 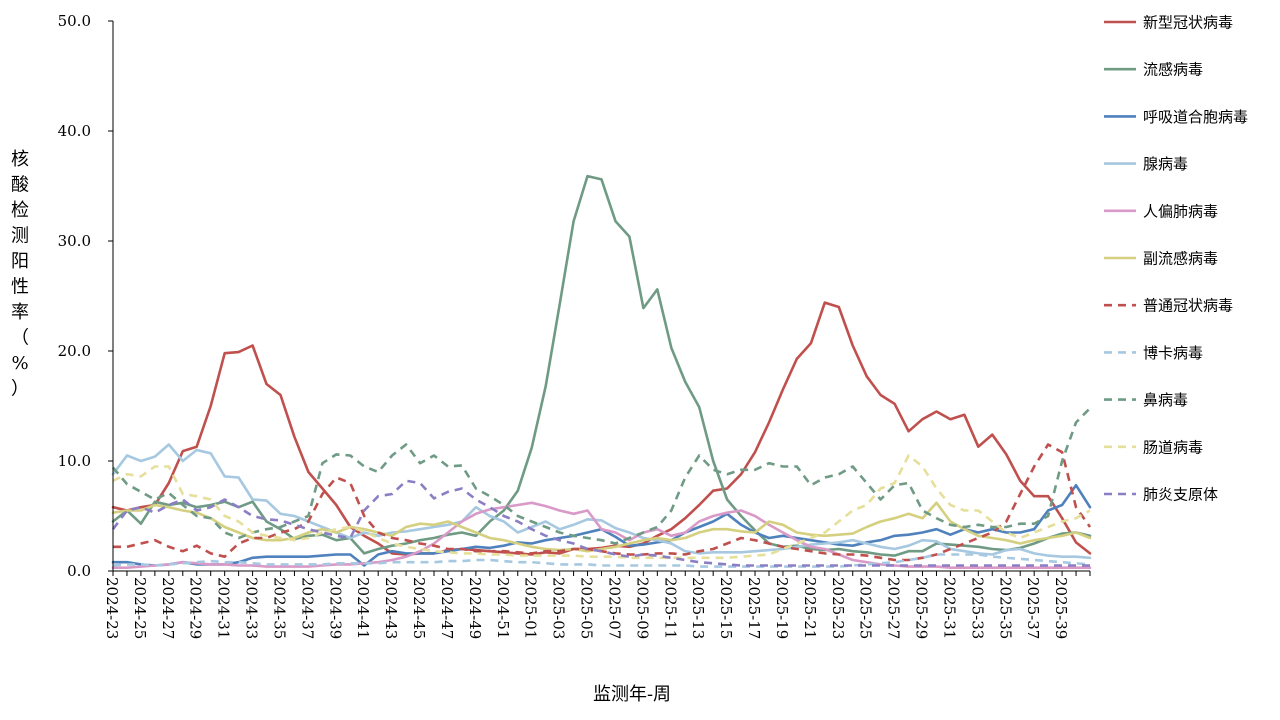 I want to click on x-tick-label: 2025-19, so click(x=782, y=608).